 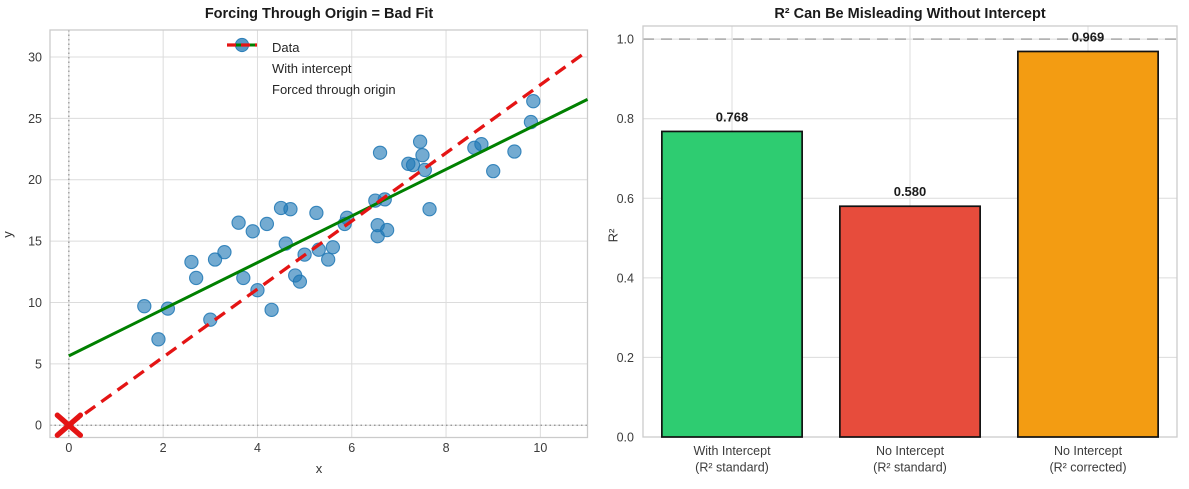 I want to click on origin-x-marker, so click(x=69, y=425).